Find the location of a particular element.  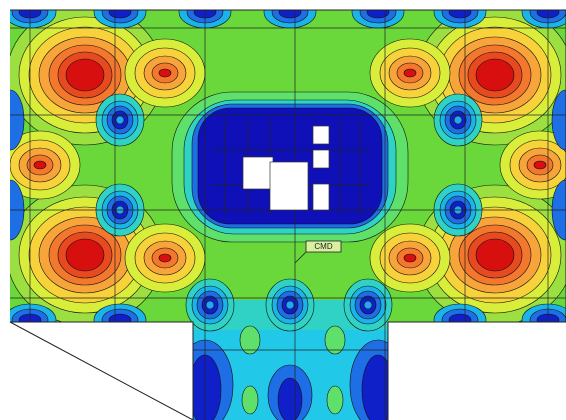

label: CMD is located at coordinates (323, 246).